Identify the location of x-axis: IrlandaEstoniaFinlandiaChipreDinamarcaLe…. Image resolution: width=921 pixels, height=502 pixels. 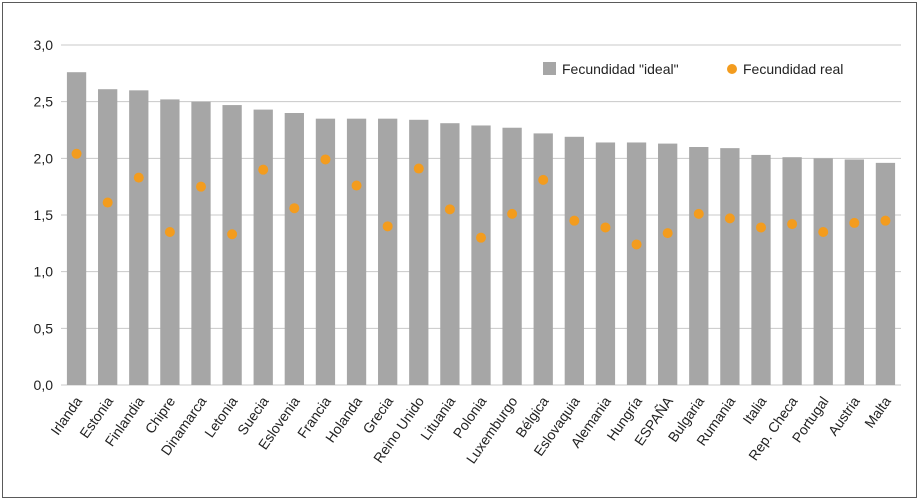
(470, 429).